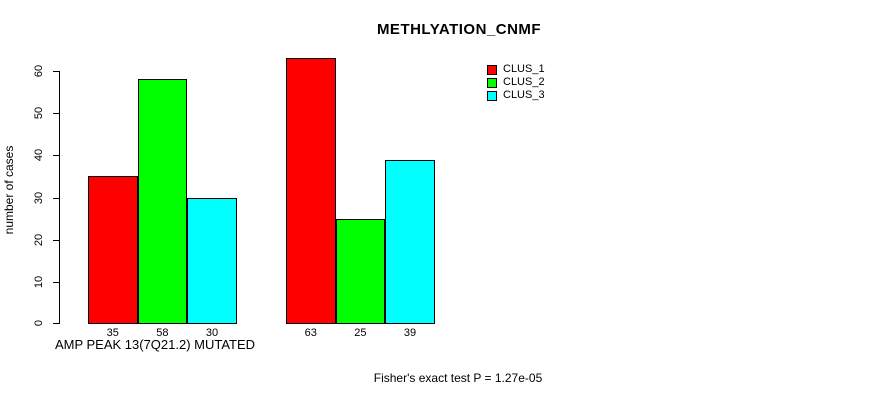 This screenshot has width=890, height=400. I want to click on y-tick-label: 30, so click(39, 198).